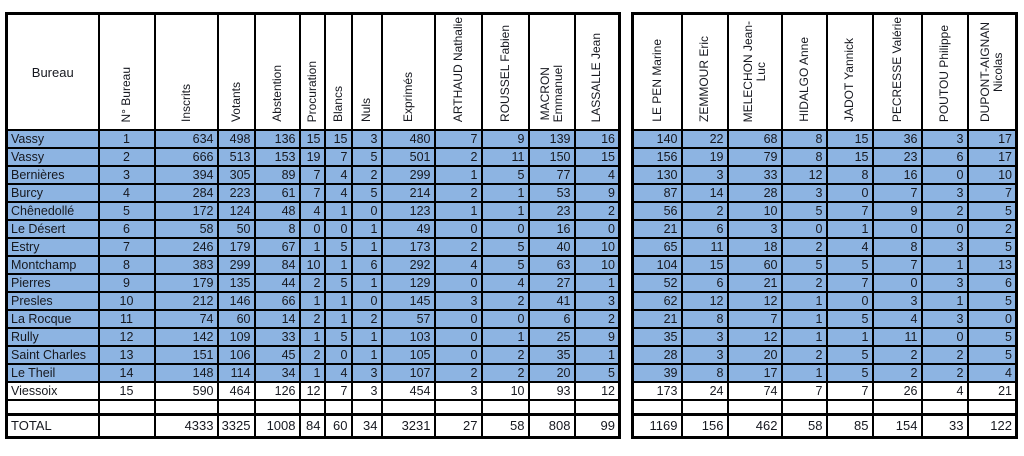 The width and height of the screenshot is (1024, 456). What do you see at coordinates (754, 247) in the screenshot?
I see `value-cell: 18` at bounding box center [754, 247].